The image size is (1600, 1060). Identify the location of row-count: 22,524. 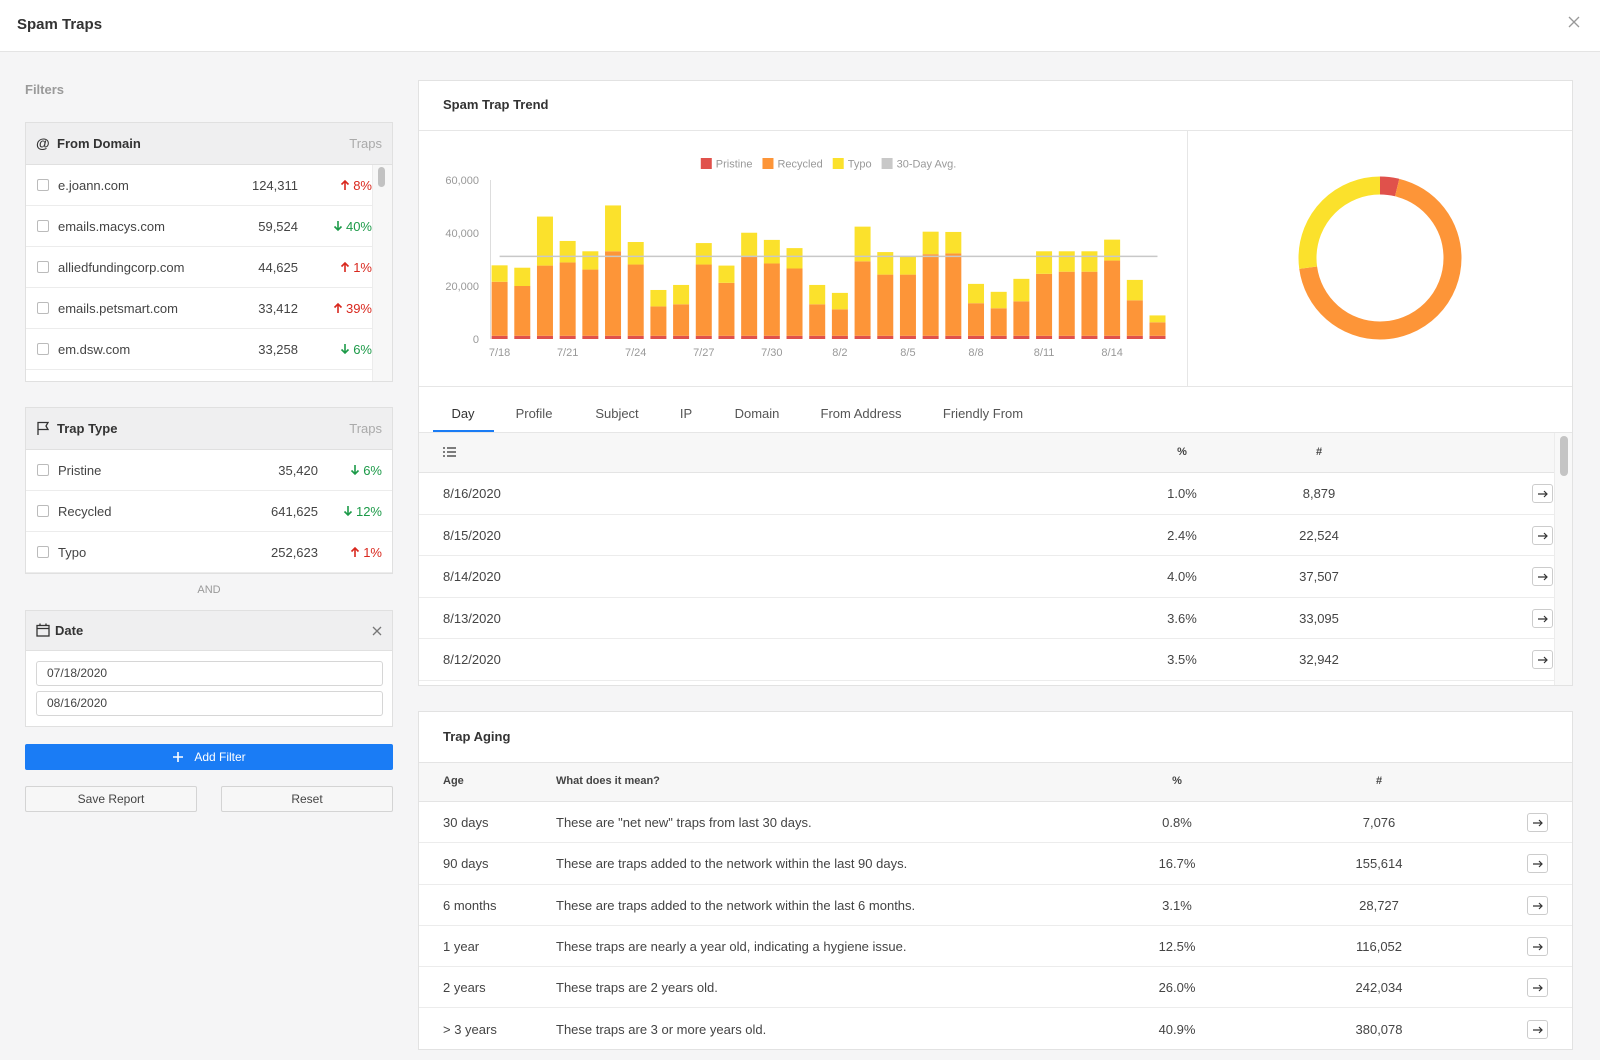
(1319, 535).